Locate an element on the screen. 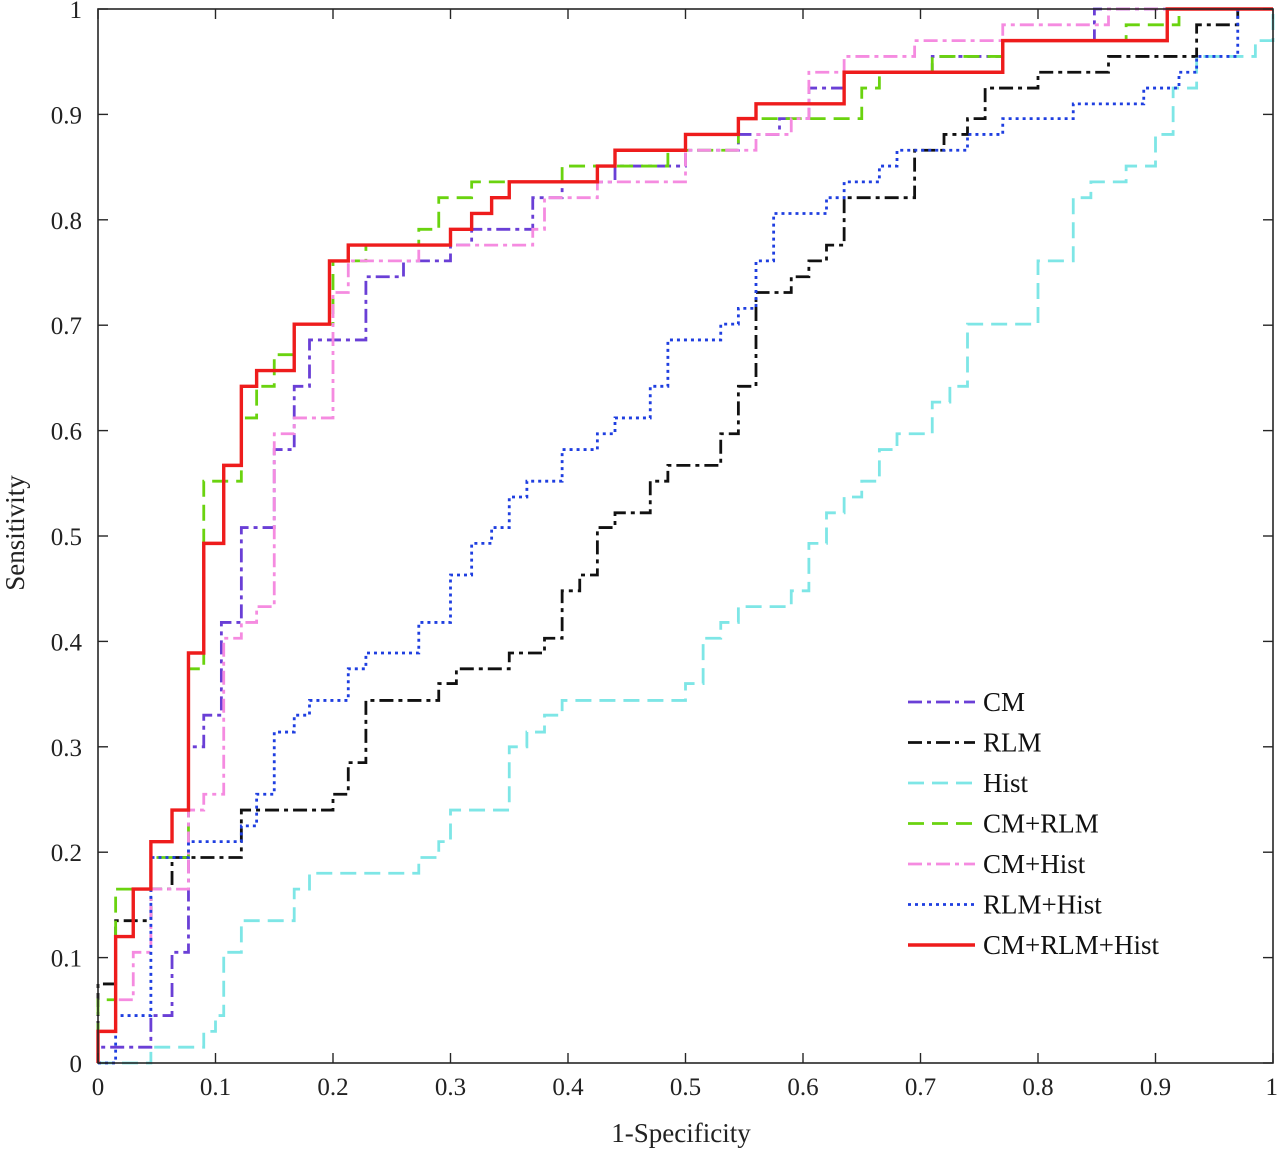 The height and width of the screenshot is (1153, 1280). x-tick-label: 0.3 is located at coordinates (450, 1087).